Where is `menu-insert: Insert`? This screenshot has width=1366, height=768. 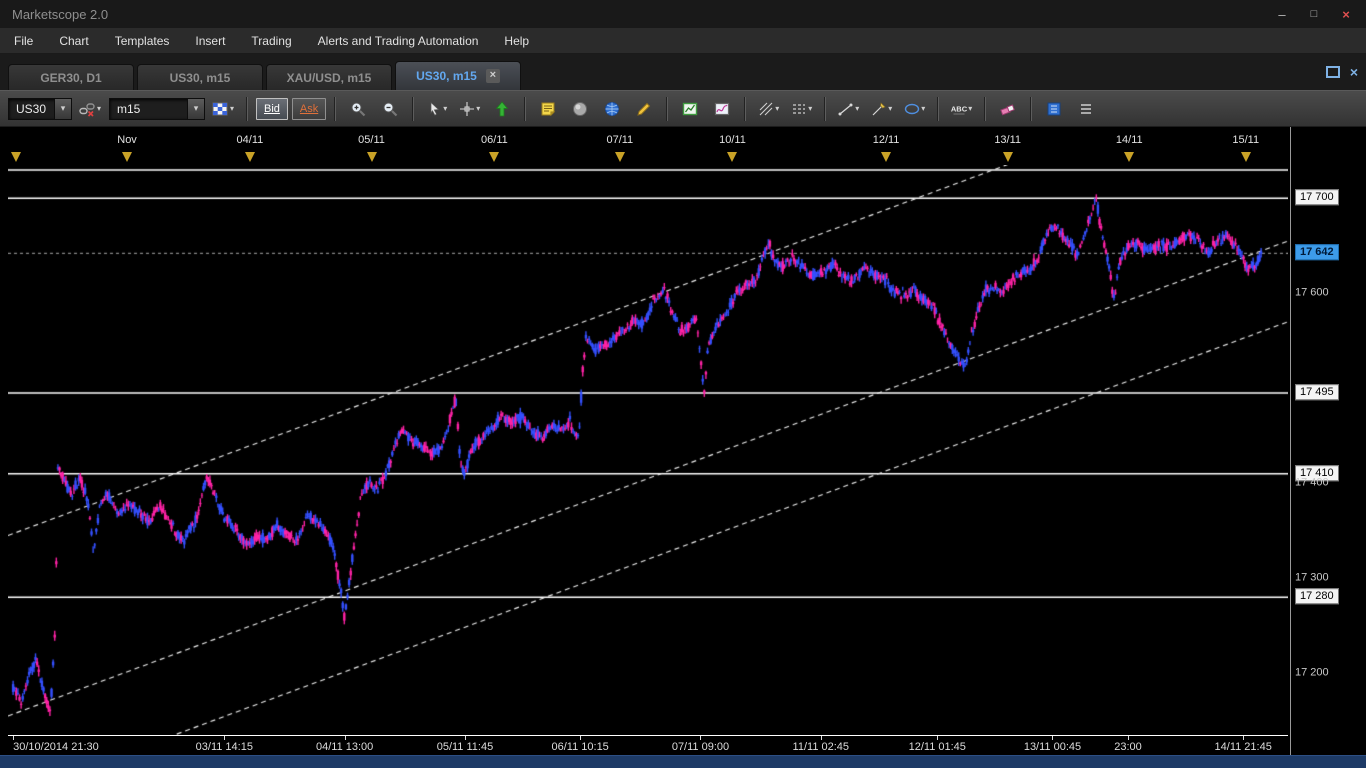 menu-insert: Insert is located at coordinates (210, 40).